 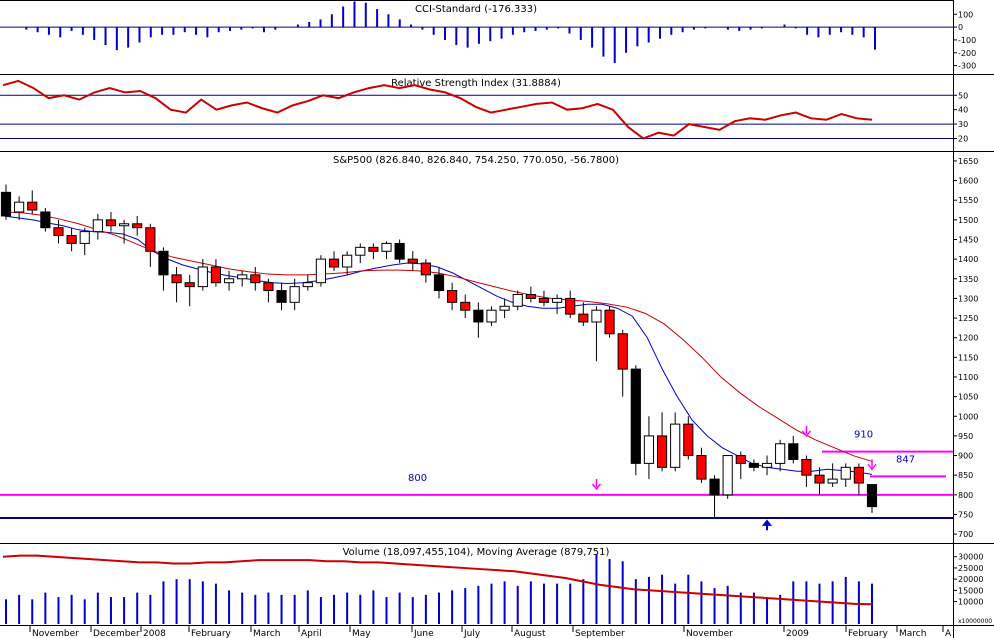 I want to click on cci-tick-label: -100, so click(x=967, y=40).